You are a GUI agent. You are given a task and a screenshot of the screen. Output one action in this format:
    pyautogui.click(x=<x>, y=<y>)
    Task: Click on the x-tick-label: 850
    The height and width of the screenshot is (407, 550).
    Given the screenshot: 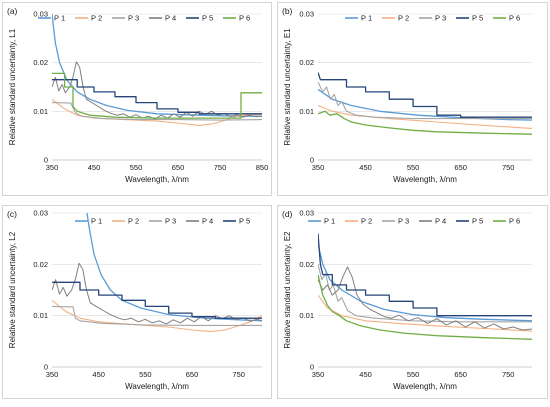 What is the action you would take?
    pyautogui.click(x=262, y=167)
    